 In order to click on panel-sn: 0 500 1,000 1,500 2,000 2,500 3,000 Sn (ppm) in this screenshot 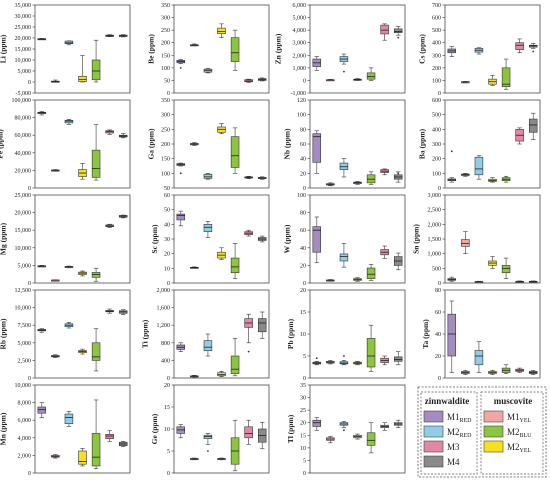, I will do `click(476, 240)`.